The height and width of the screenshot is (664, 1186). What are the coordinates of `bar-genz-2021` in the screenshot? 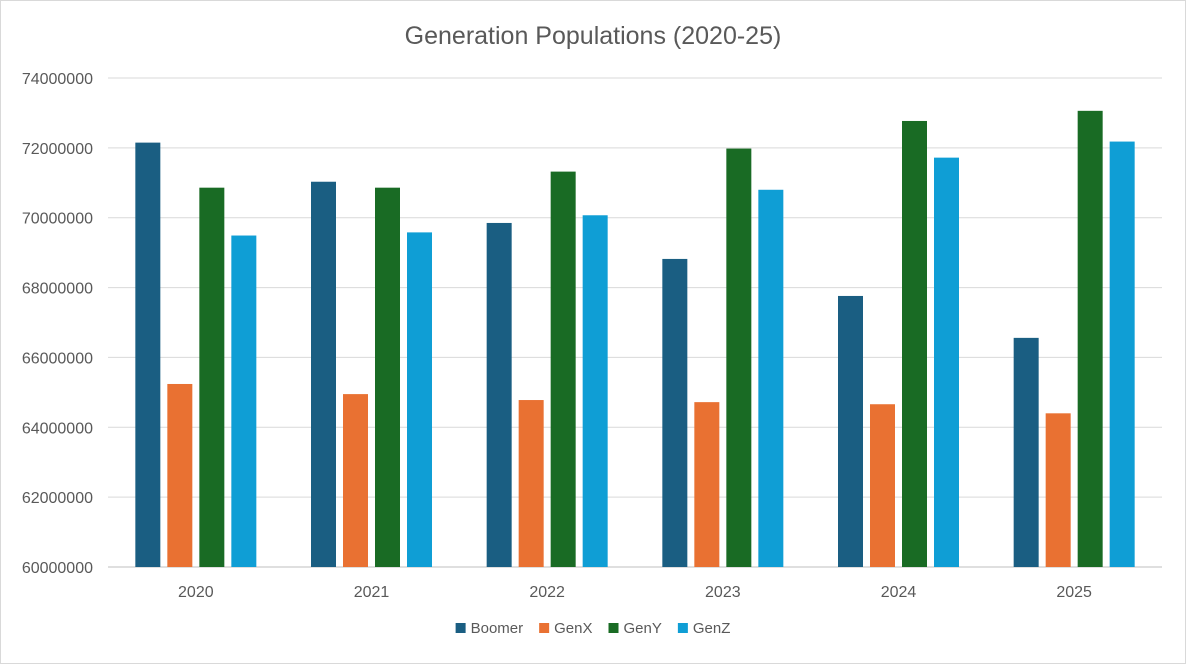 It's located at (419, 400).